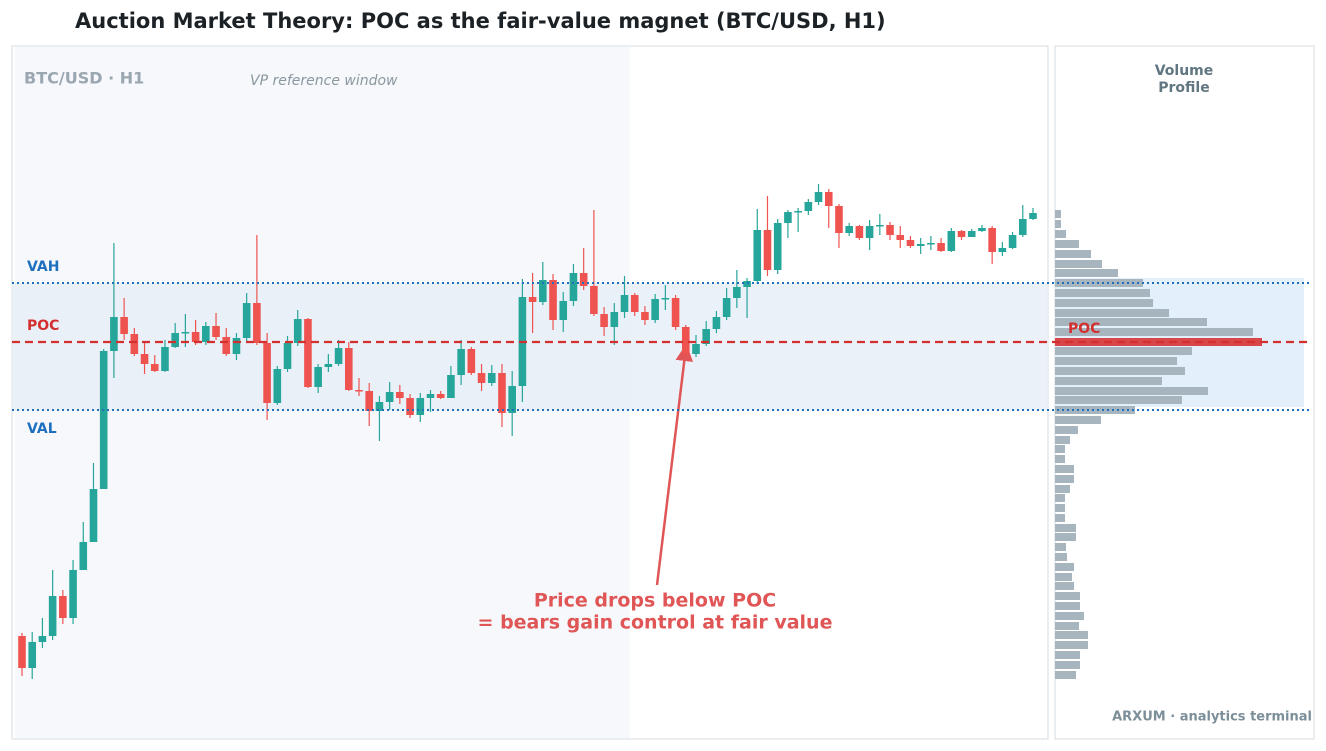 This screenshot has height=751, width=1326. What do you see at coordinates (1212, 717) in the screenshot?
I see `footer: ARXUM · analytics terminal` at bounding box center [1212, 717].